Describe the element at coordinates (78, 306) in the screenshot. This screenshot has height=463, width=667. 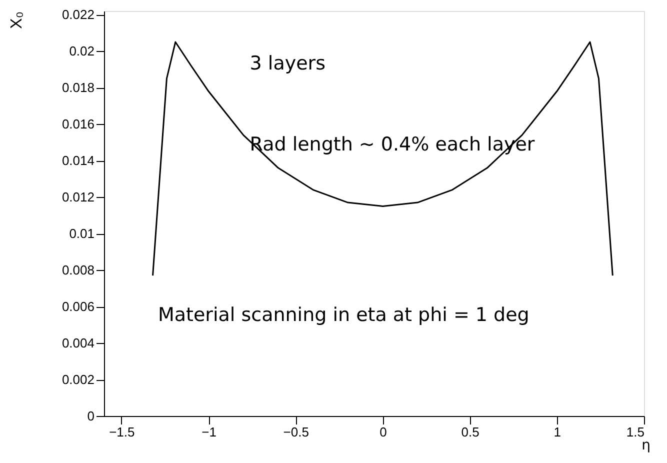
I see `y-tick-label: 0.006` at that location.